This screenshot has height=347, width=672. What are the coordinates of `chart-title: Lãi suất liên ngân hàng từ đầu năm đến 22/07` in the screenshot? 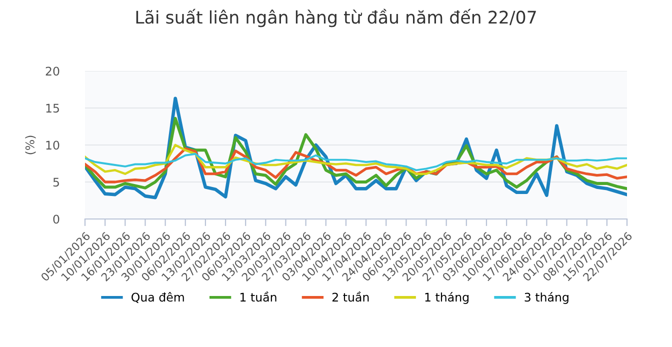 It's located at (336, 18).